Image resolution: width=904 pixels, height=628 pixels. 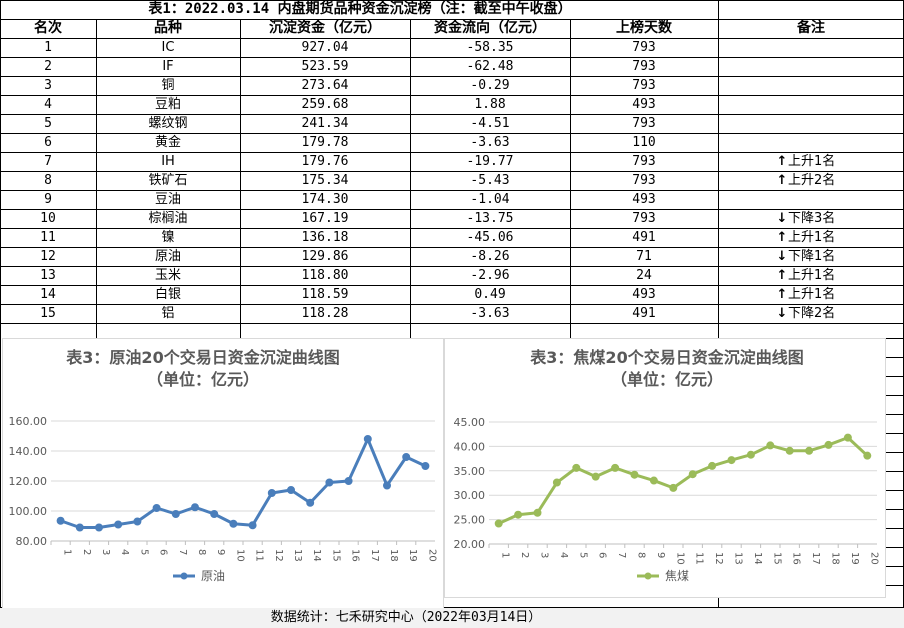 What do you see at coordinates (812, 256) in the screenshot?
I see `note-text: 下降1名` at bounding box center [812, 256].